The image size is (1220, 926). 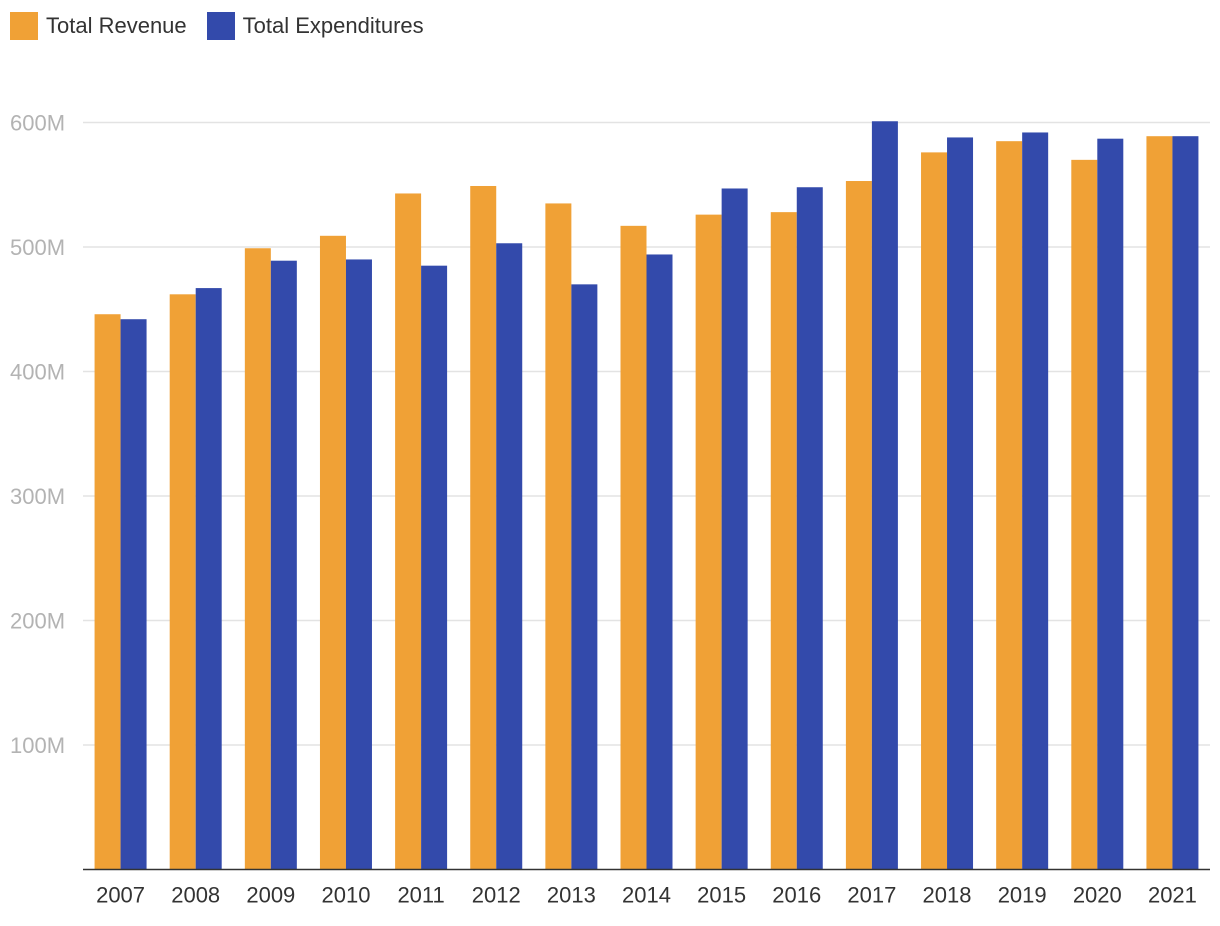 What do you see at coordinates (1110, 504) in the screenshot?
I see `bar-expenditures-2020` at bounding box center [1110, 504].